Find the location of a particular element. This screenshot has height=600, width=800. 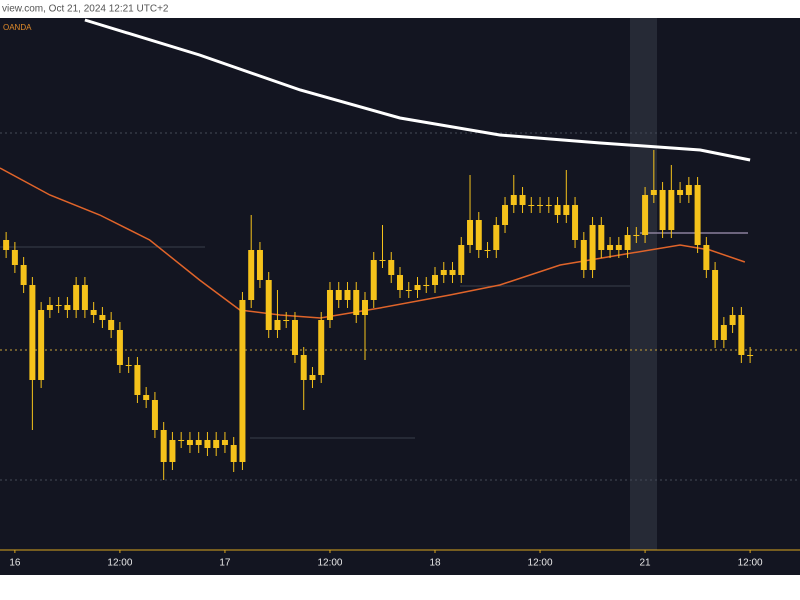

header-bar is located at coordinates (400, 9).